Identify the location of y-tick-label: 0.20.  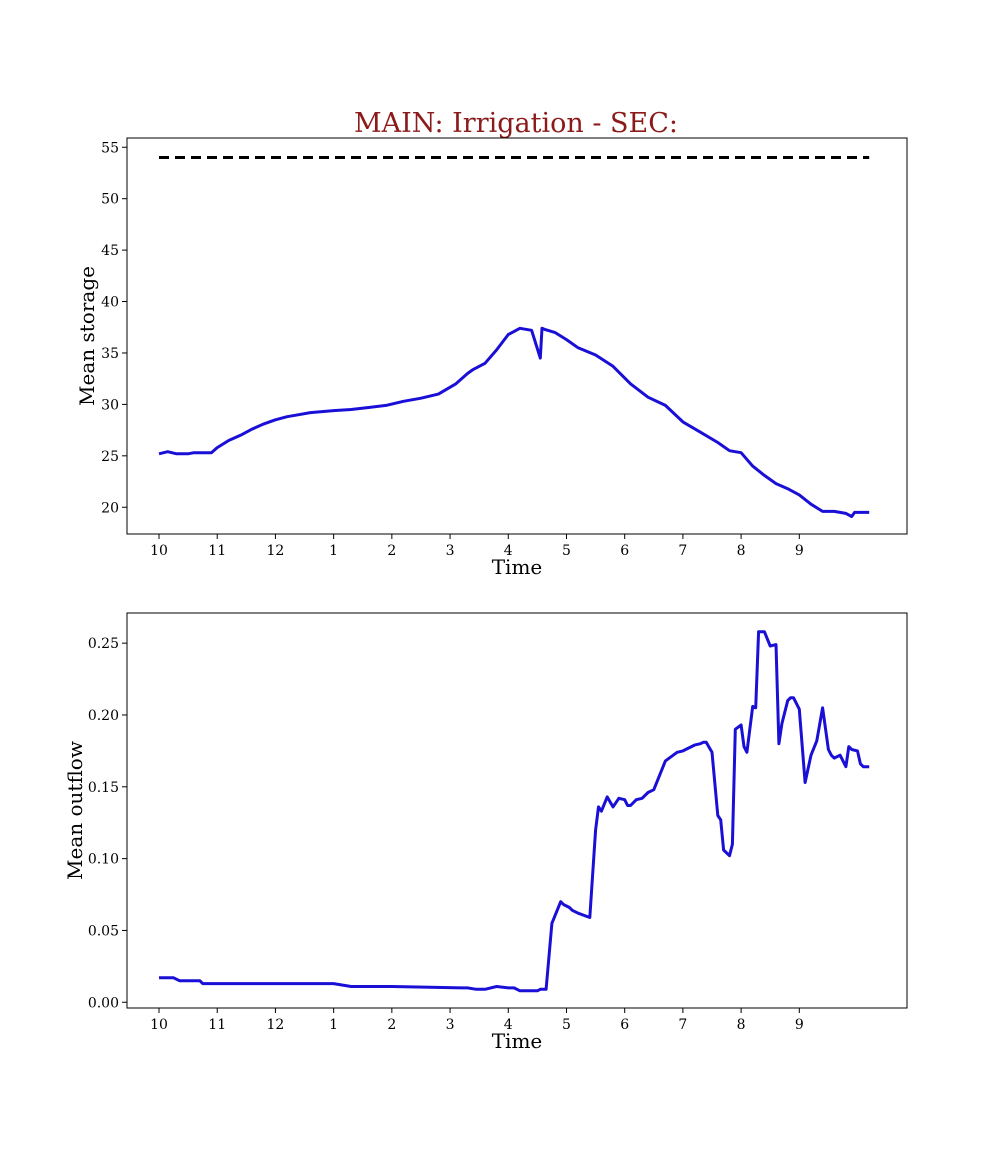
(103, 716).